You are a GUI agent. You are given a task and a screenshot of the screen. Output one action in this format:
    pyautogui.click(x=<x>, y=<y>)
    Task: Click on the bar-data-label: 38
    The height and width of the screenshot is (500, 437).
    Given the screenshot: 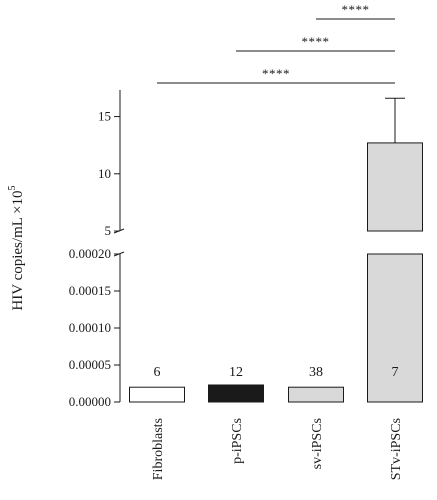 What is the action you would take?
    pyautogui.click(x=316, y=372)
    